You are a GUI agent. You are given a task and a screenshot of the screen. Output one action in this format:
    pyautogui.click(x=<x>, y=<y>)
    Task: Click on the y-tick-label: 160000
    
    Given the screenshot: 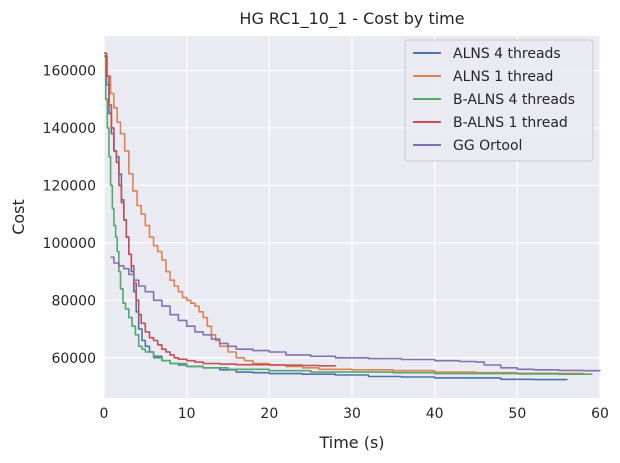 What is the action you would take?
    pyautogui.click(x=69, y=71)
    